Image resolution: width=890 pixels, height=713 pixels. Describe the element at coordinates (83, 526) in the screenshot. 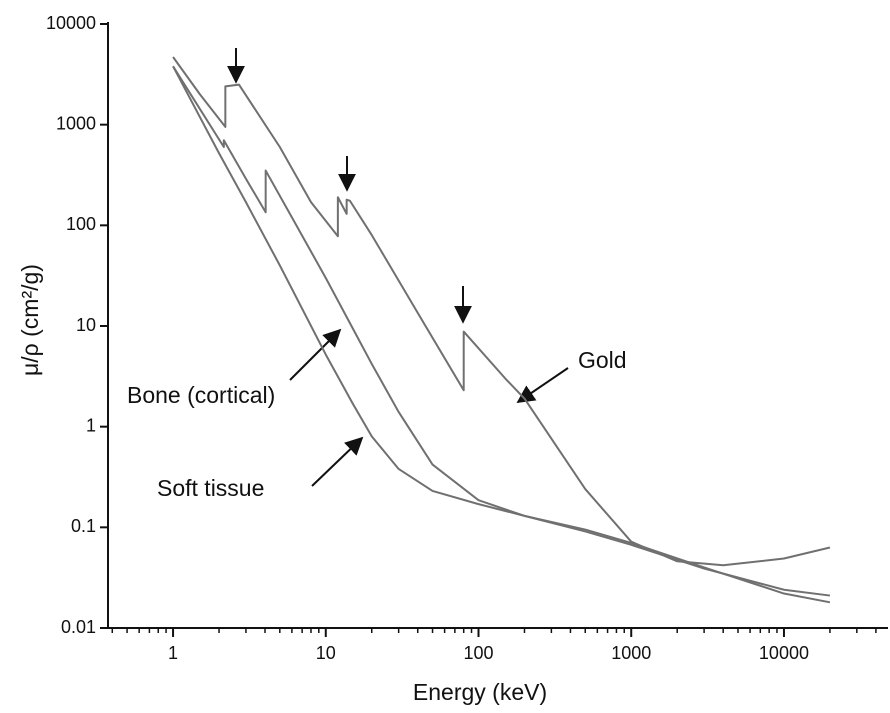

I see `y-tick-label: 0.1` at that location.